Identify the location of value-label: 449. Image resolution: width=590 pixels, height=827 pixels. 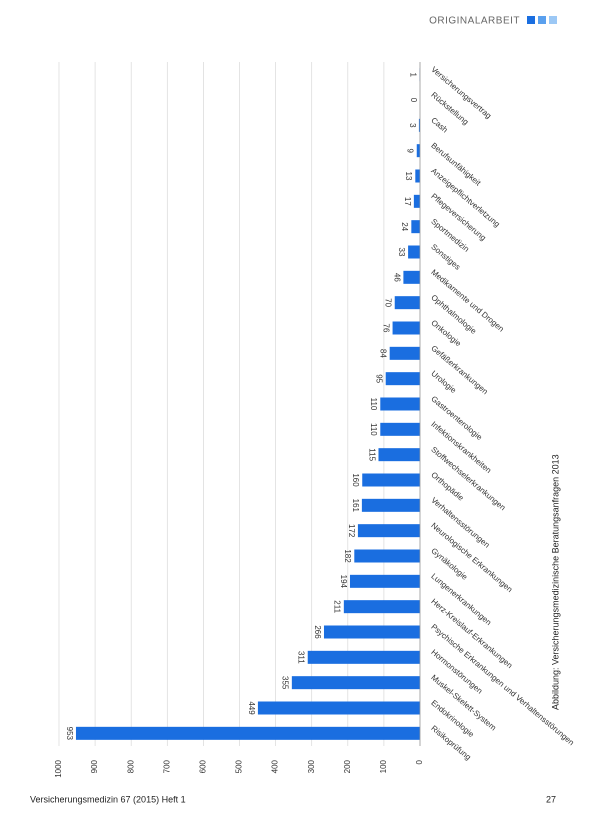
(251, 708).